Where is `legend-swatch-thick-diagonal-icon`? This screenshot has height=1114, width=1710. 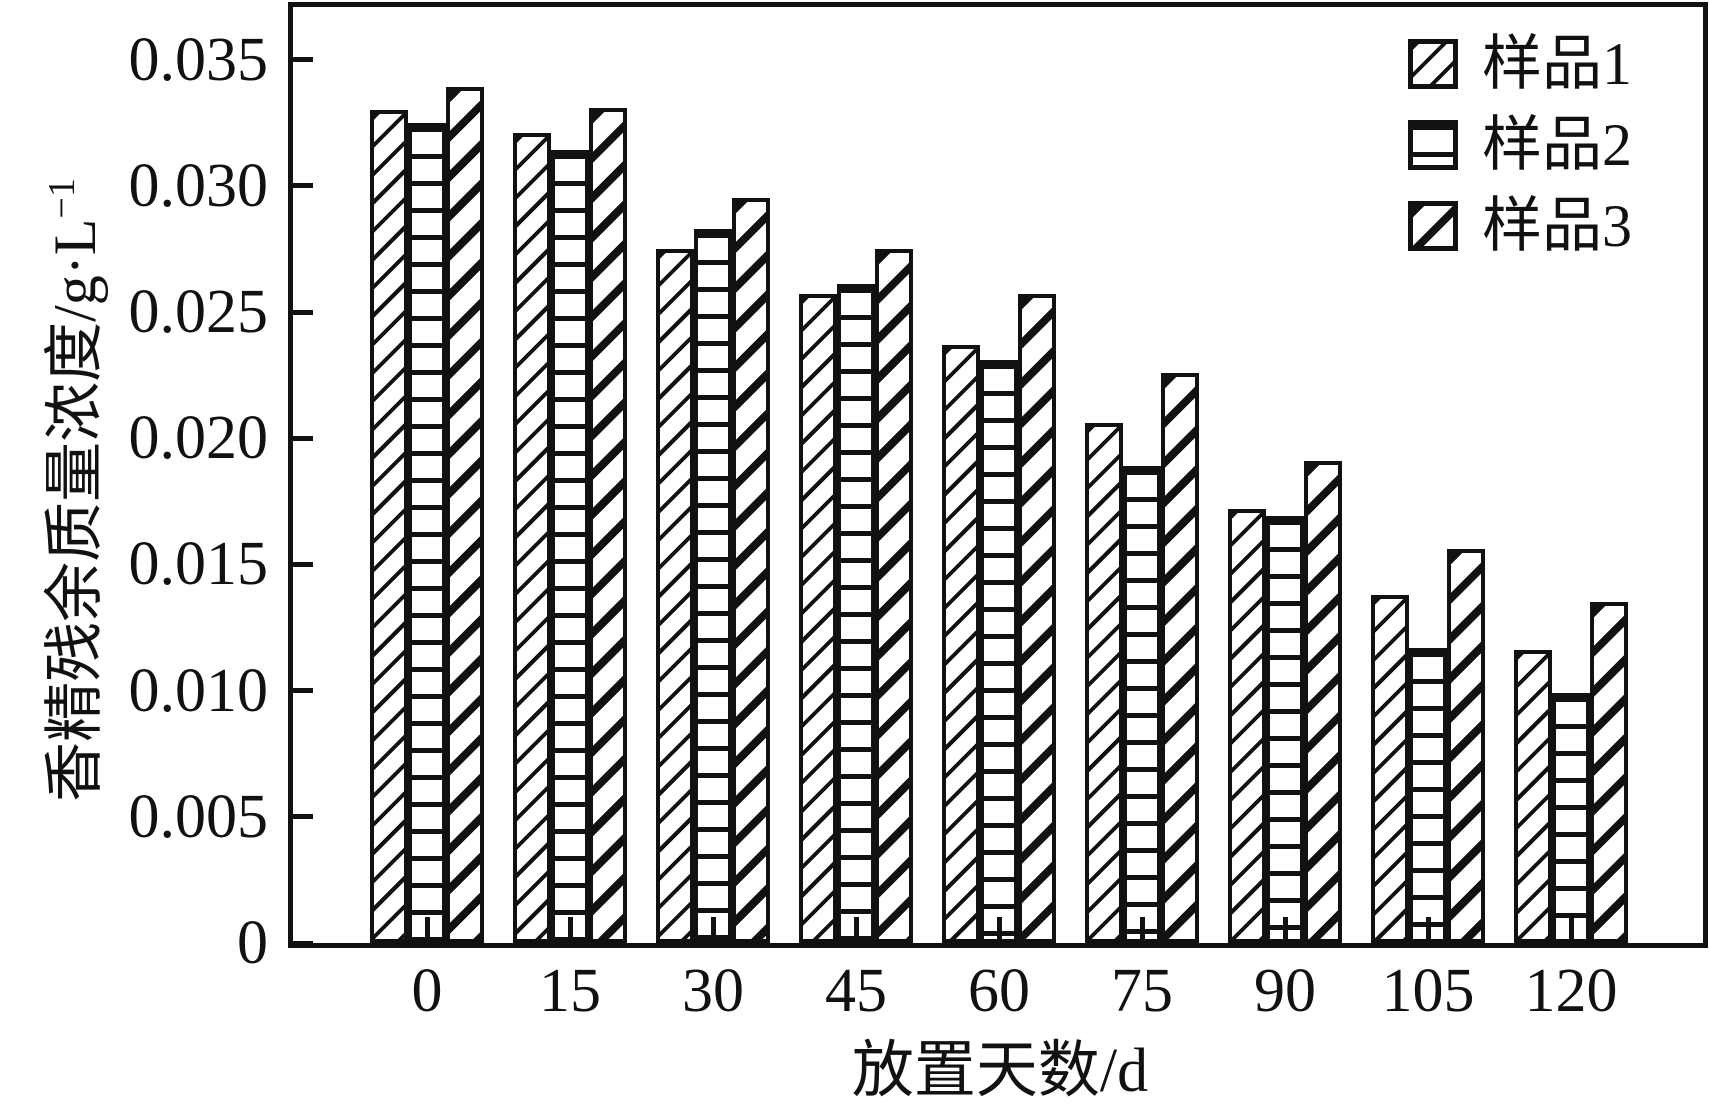
legend-swatch-thick-diagonal-icon is located at coordinates (1433, 226).